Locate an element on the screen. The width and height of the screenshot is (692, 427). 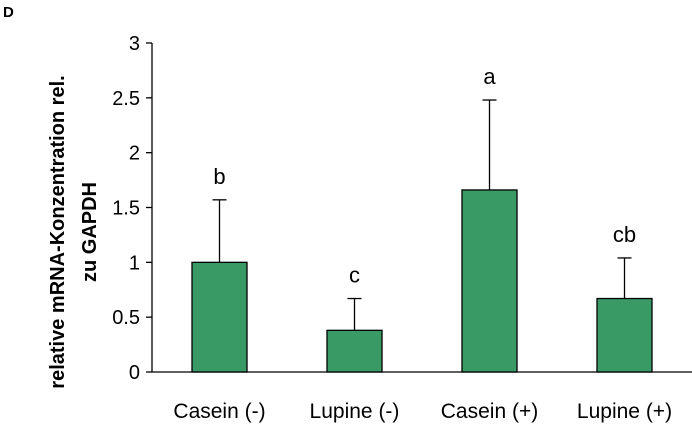
y-tick-label: 2 is located at coordinates (134, 154).